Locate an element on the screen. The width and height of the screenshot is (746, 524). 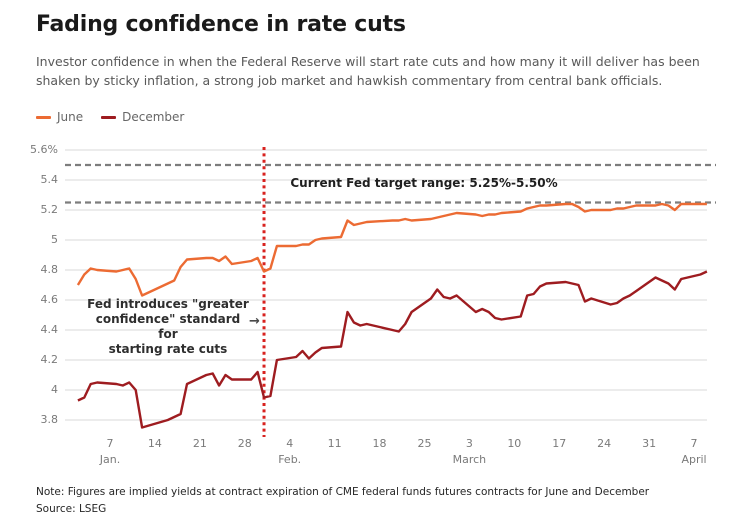
x-axis-tick-label: 14 is located at coordinates (154, 443).